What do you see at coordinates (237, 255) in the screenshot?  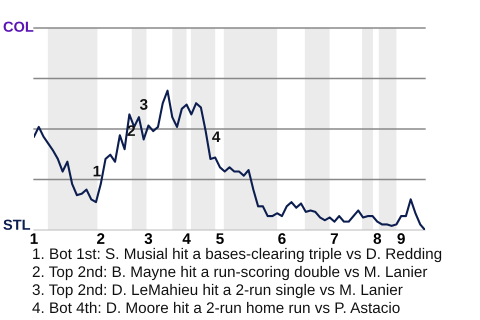 I see `text: 1. Bot 1st: S. Musial hit a bases-clearing triple vs D. Redding` at bounding box center [237, 255].